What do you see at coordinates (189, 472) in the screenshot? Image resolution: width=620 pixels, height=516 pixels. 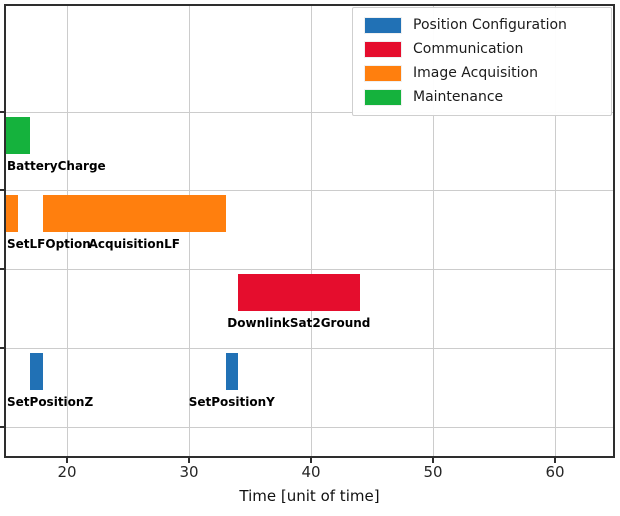 I see `x-tick-label: 30` at bounding box center [189, 472].